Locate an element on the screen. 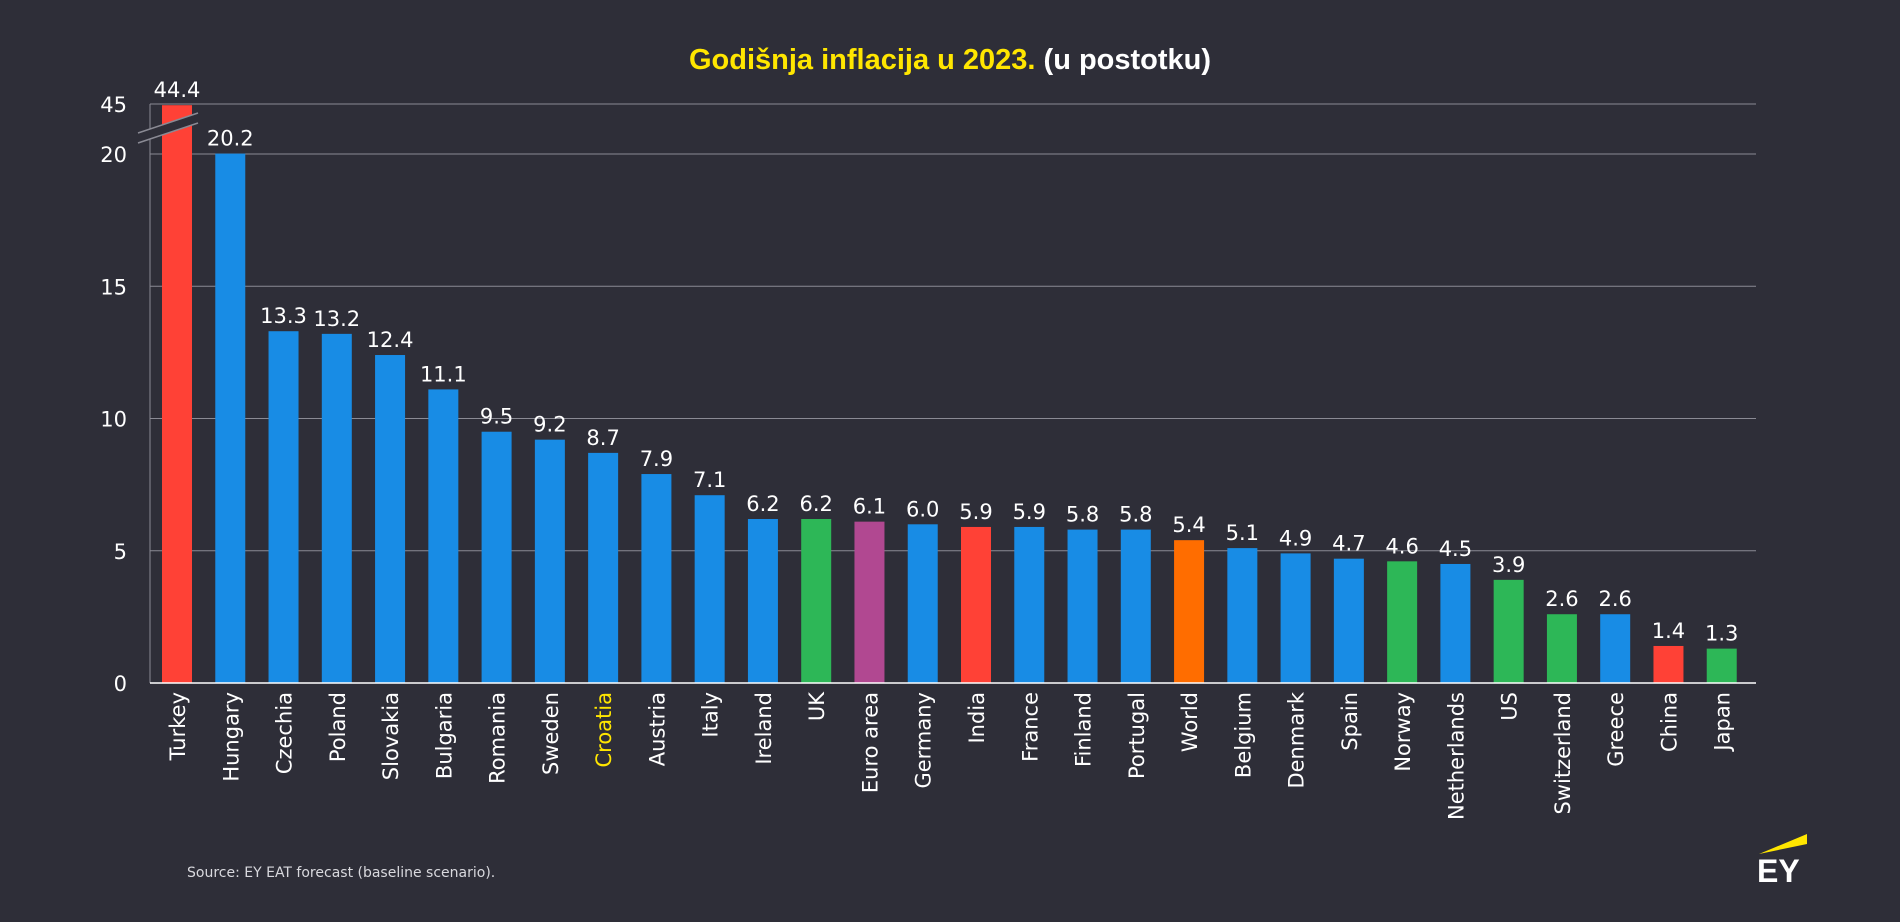 This screenshot has width=1900, height=922. data-label: 8.7 is located at coordinates (602, 438).